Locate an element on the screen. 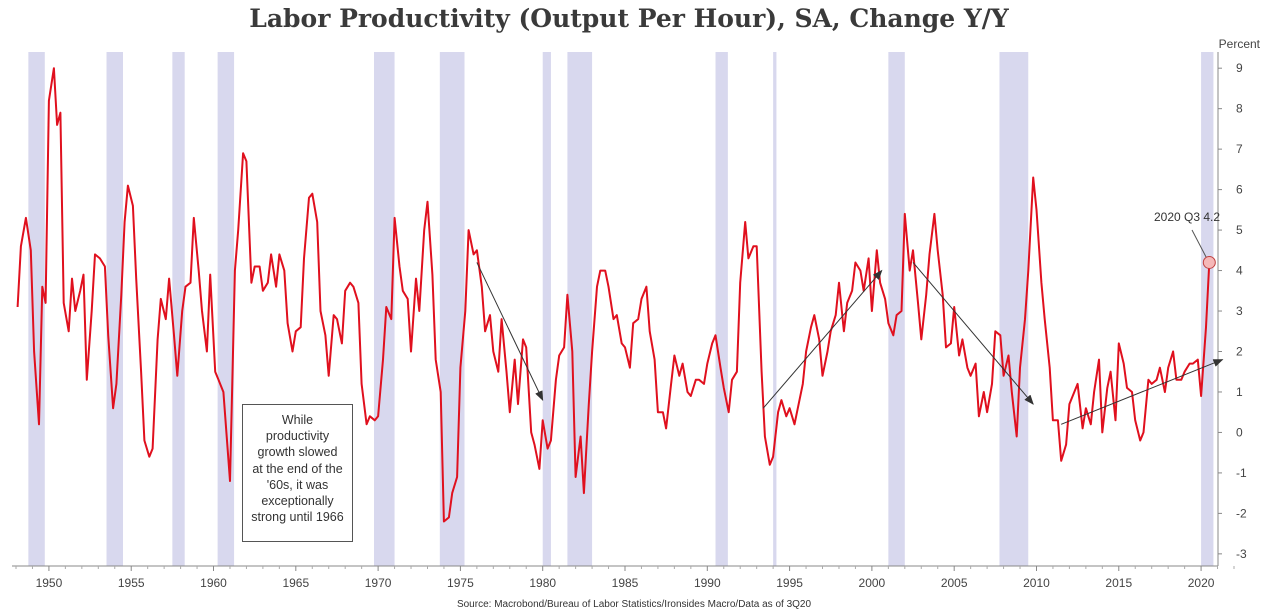 This screenshot has width=1268, height=615. x-tick-label: 1970 is located at coordinates (378, 583).